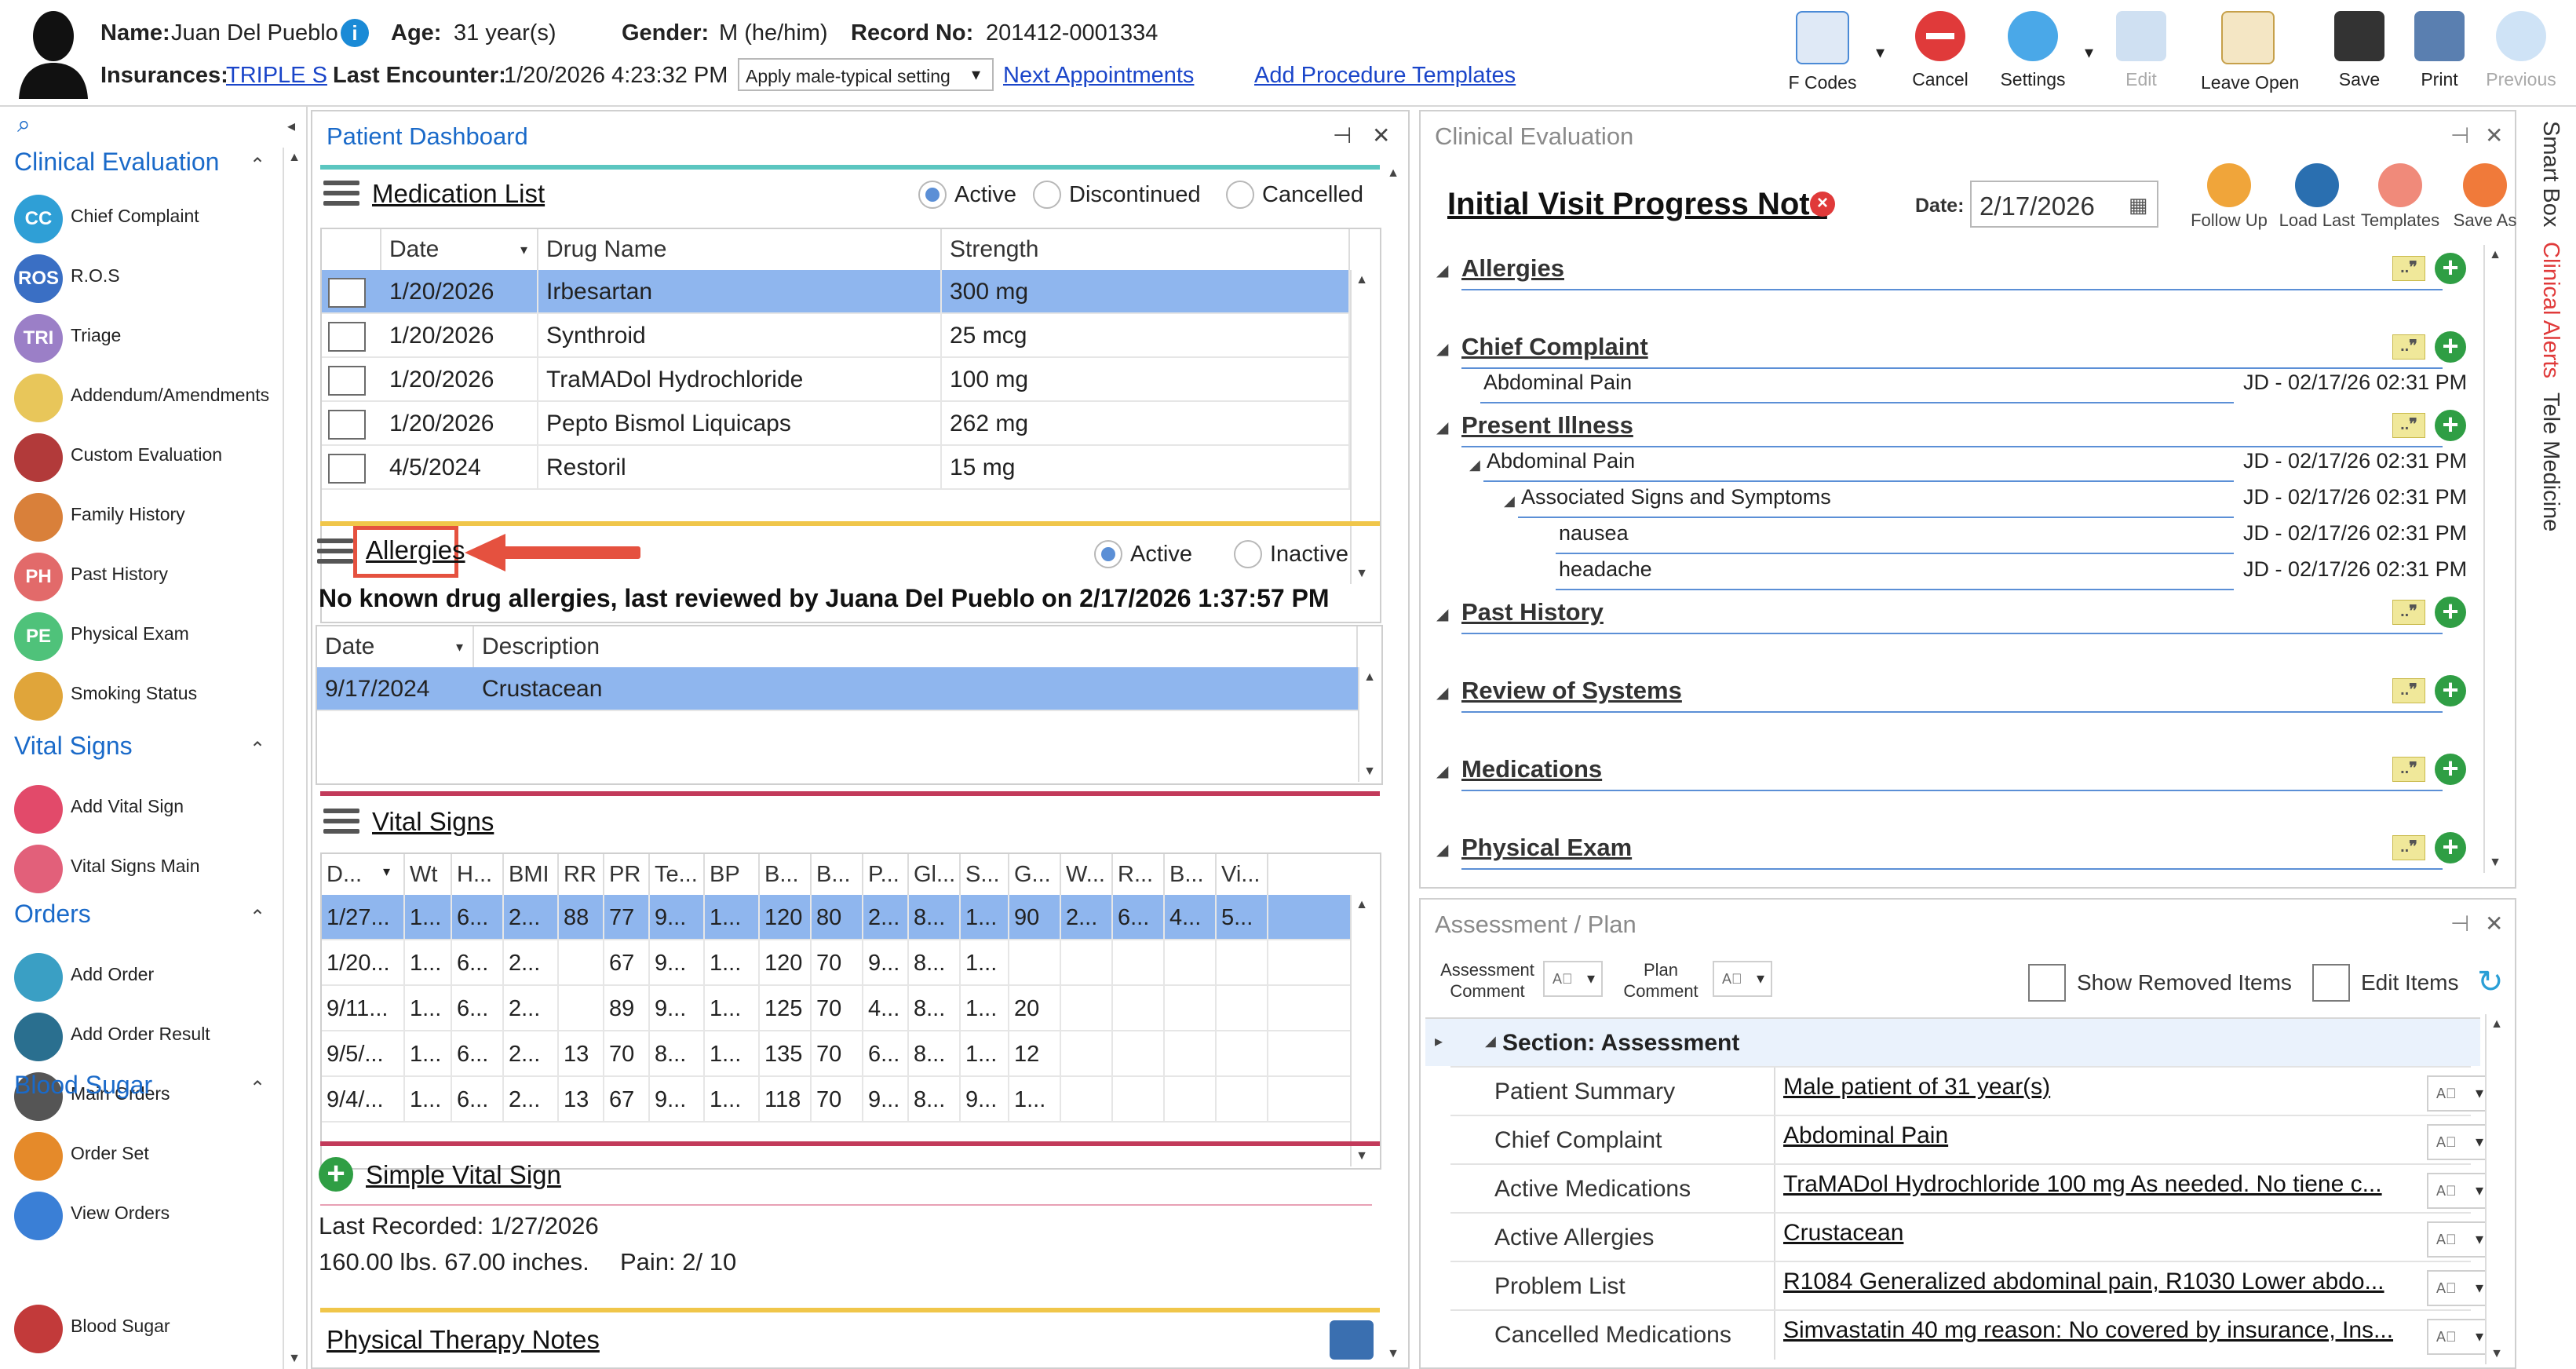 This screenshot has height=1369, width=2576. Describe the element at coordinates (1362, 1030) in the screenshot. I see `vs-grid-scrollbar: ▲ ▼` at that location.